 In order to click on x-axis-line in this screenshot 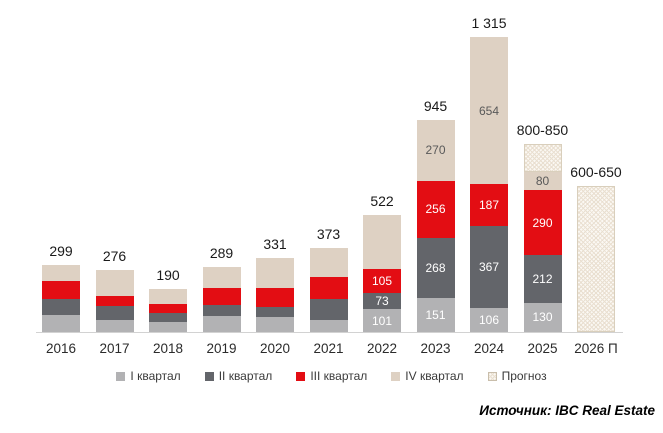, I will do `click(329, 332)`.